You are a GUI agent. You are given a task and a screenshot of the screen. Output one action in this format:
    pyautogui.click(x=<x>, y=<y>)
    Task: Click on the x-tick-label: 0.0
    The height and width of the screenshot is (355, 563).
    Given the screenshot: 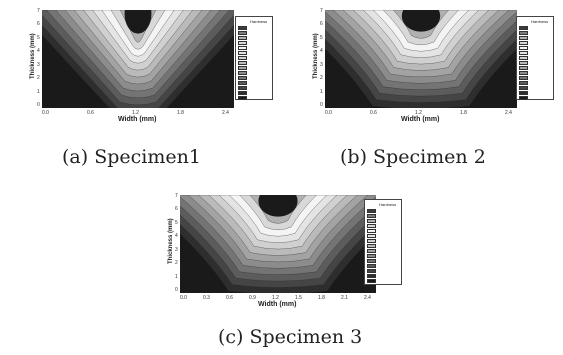 What is the action you would take?
    pyautogui.click(x=45, y=113)
    